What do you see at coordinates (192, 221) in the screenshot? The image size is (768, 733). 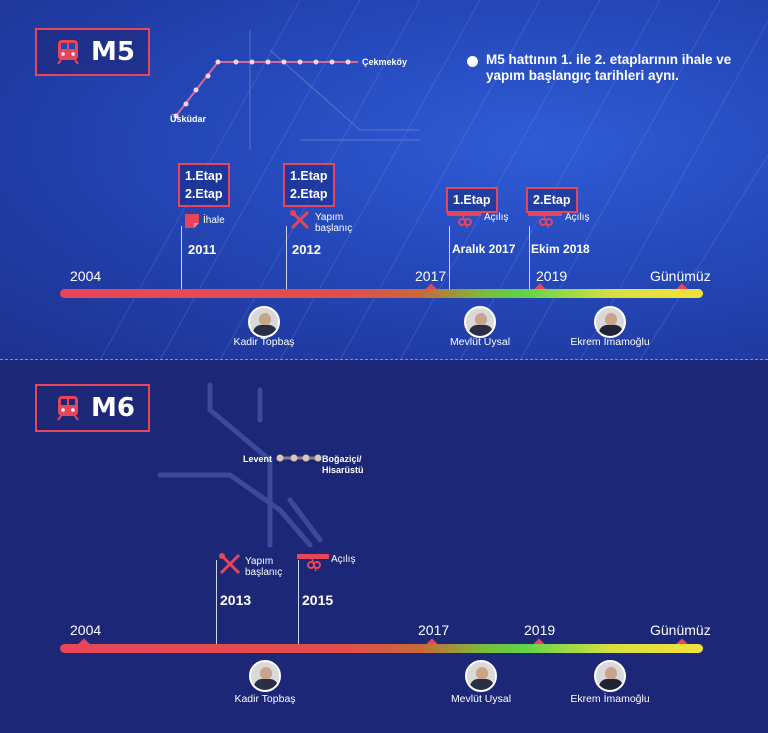 I see `document-icon` at bounding box center [192, 221].